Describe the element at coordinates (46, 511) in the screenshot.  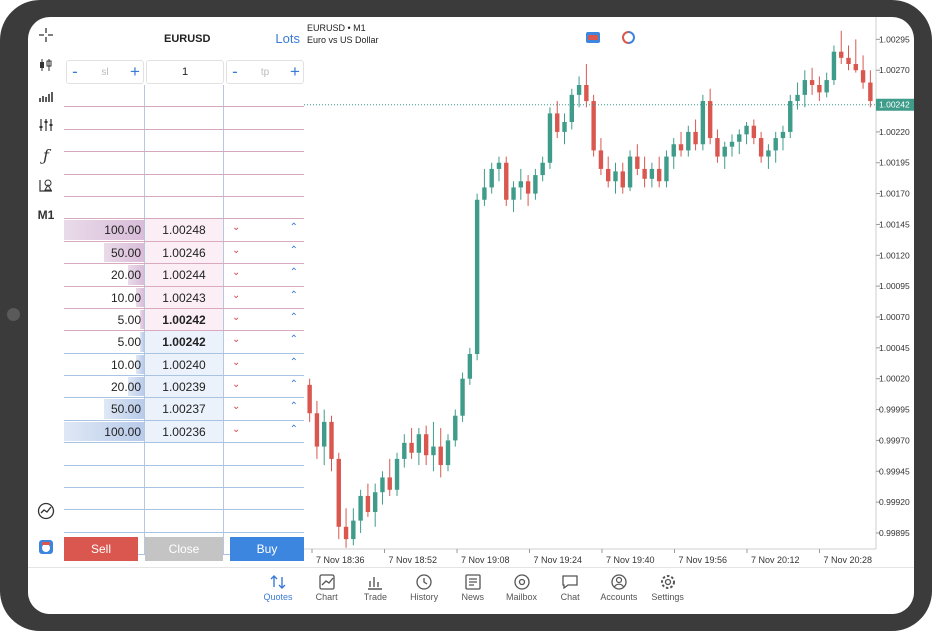
I see `indicator-icon` at that location.